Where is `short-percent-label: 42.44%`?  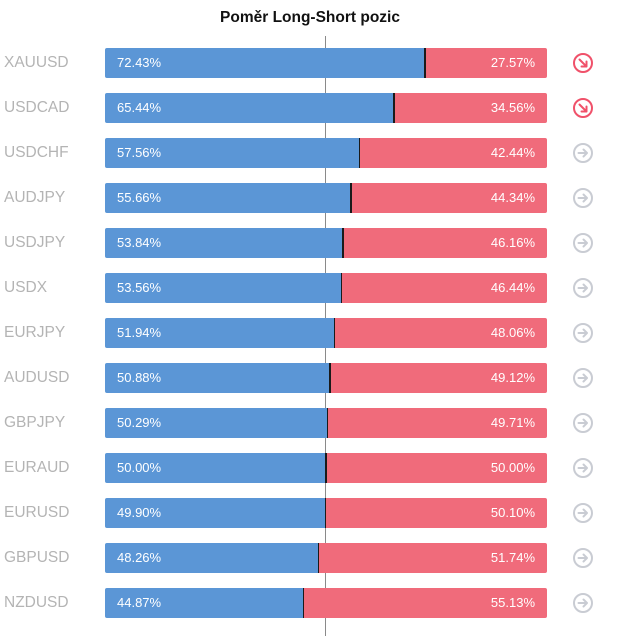 short-percent-label: 42.44% is located at coordinates (512, 152).